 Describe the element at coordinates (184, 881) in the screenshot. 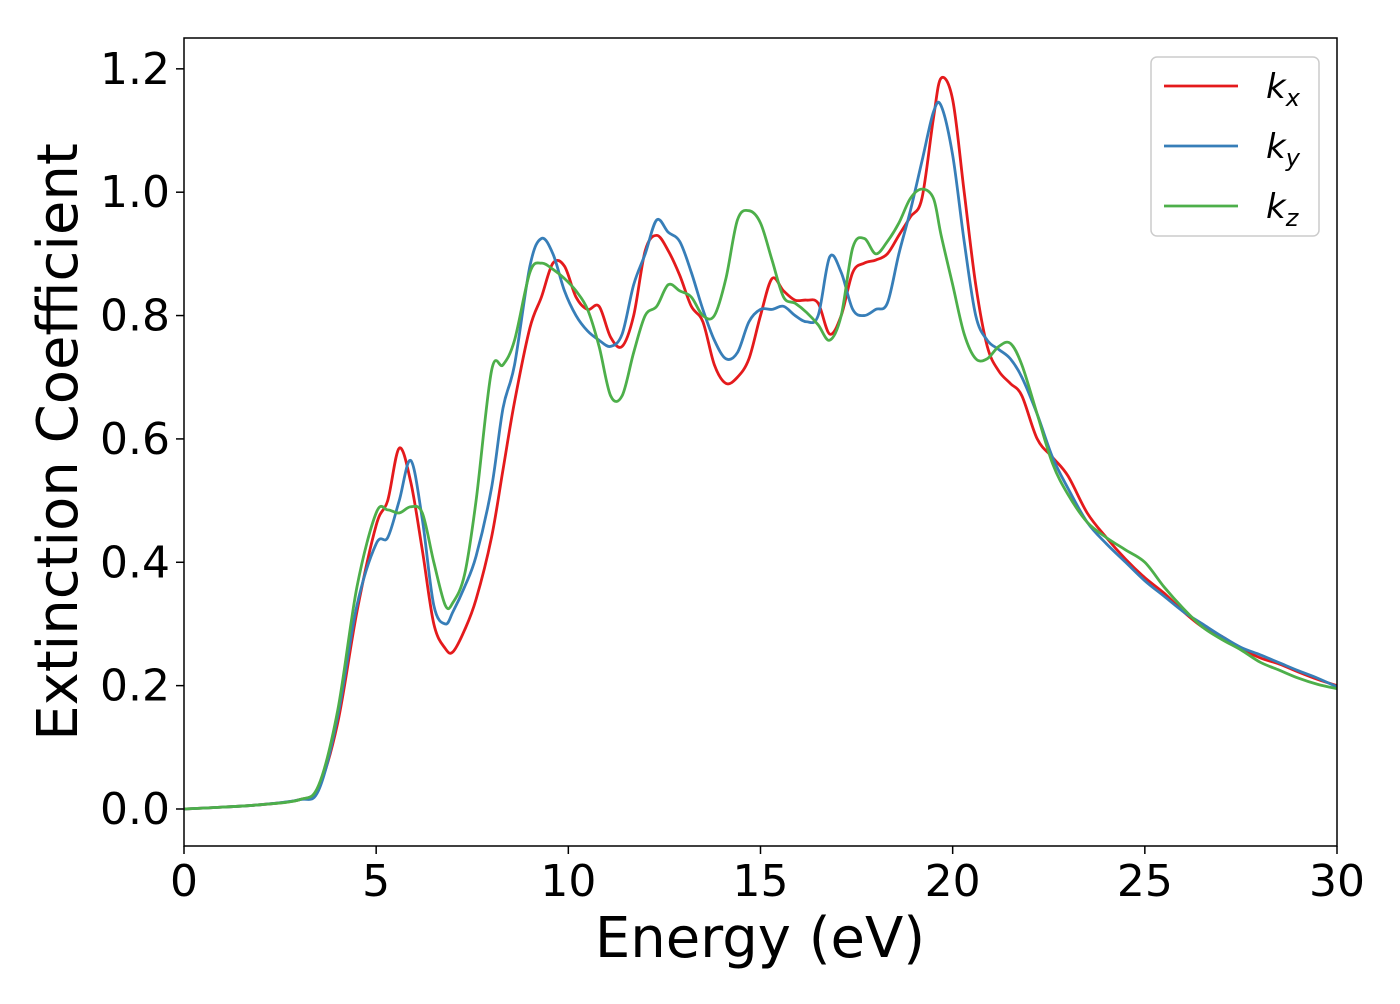

I see `x-tick-label: 0` at that location.